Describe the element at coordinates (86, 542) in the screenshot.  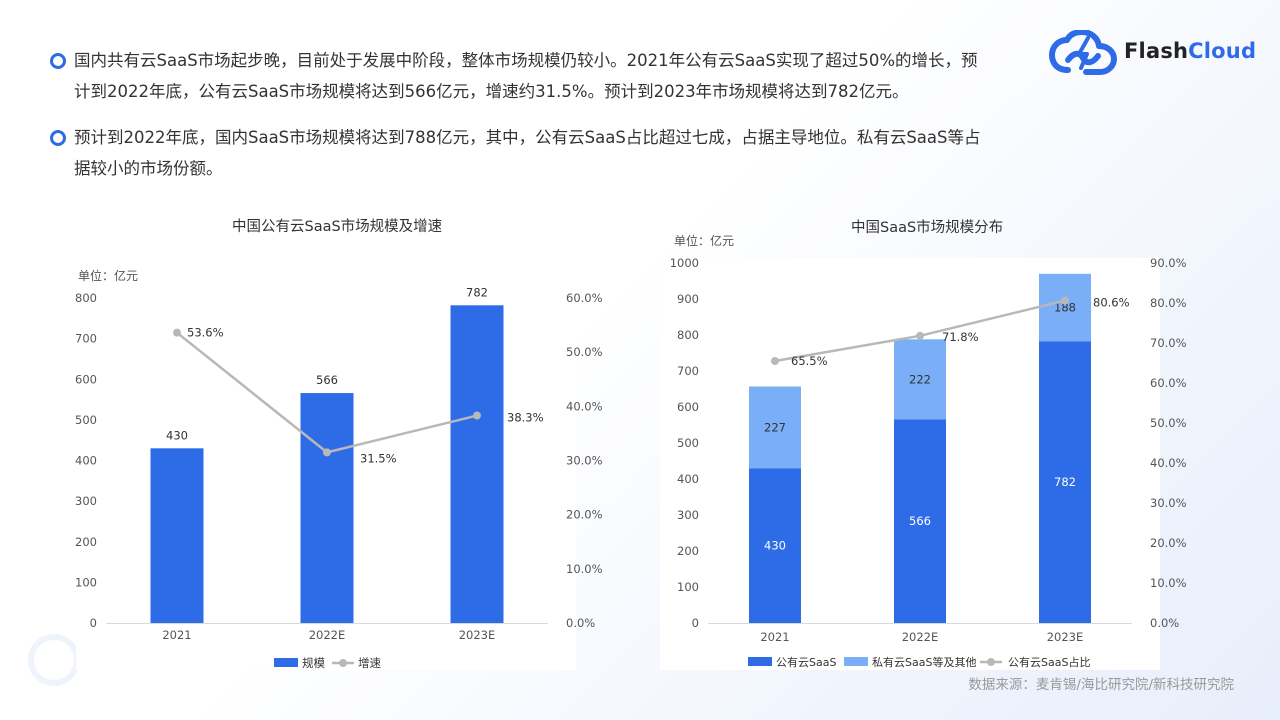
I see `chart1-y-tick: 200` at that location.